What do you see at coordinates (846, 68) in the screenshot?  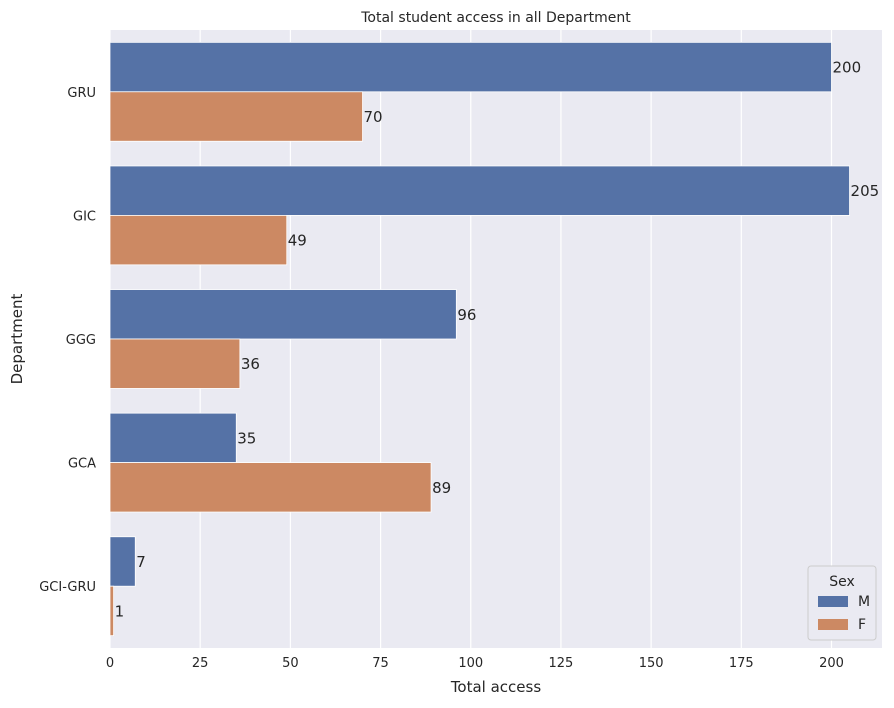 I see `data-label: 200` at bounding box center [846, 68].